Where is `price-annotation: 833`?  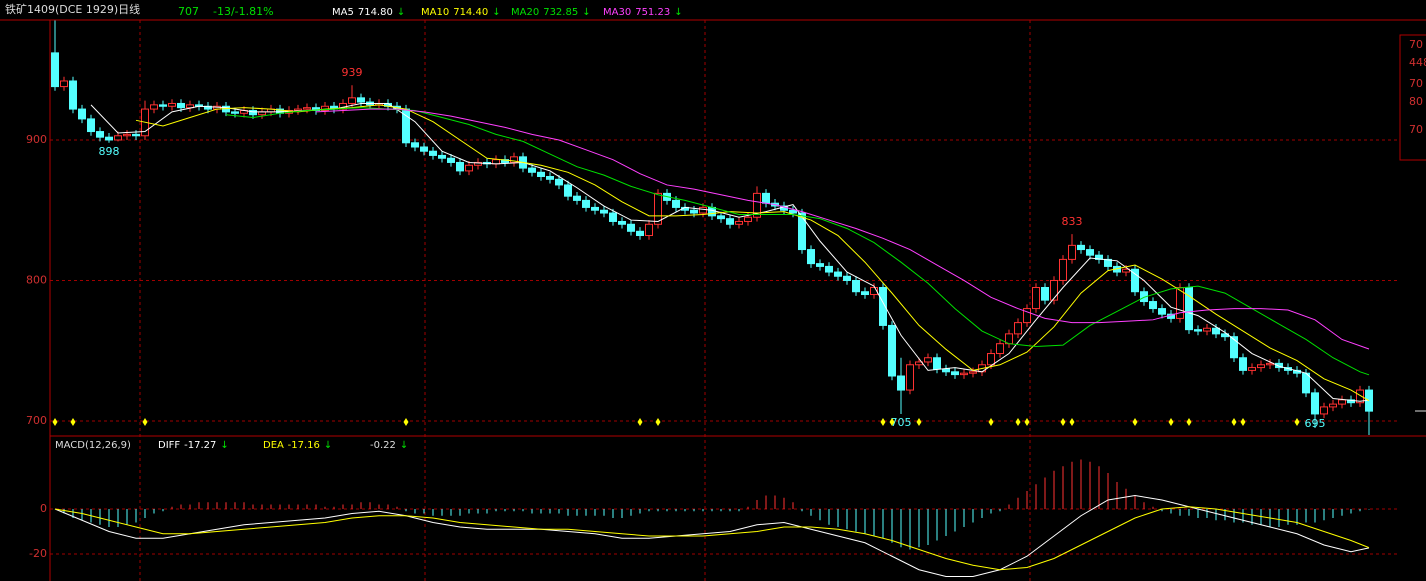 price-annotation: 833 is located at coordinates (1072, 221).